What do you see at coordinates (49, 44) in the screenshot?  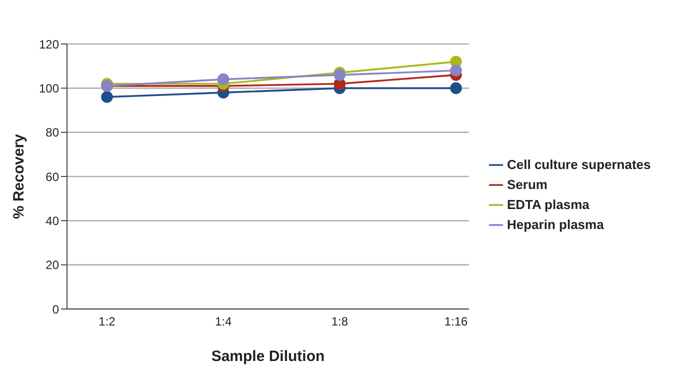 I see `y-tick-label: 120` at bounding box center [49, 44].